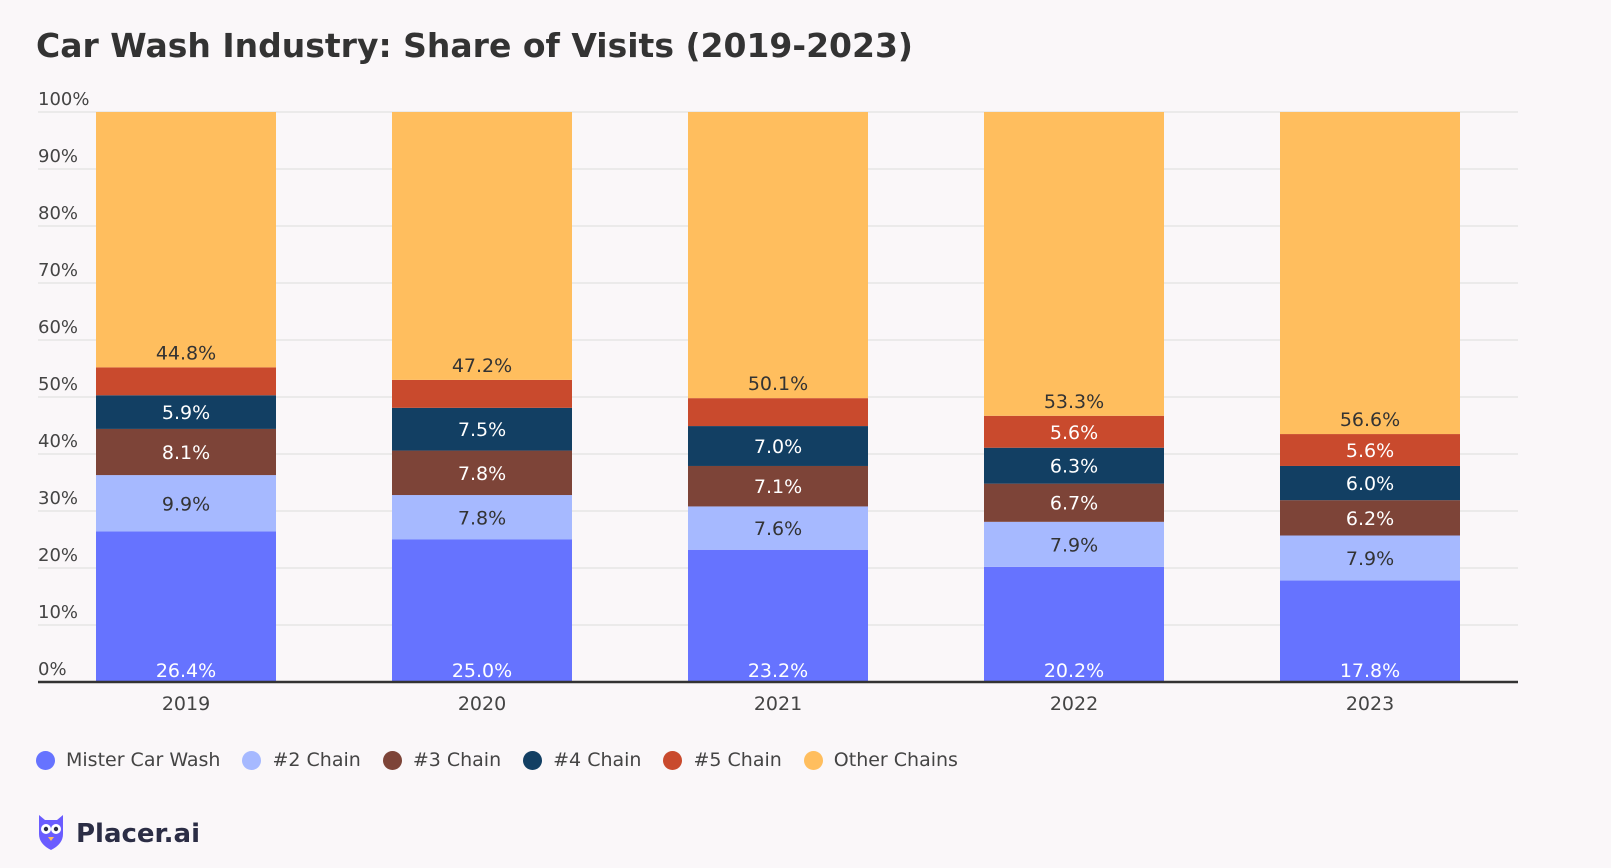 The image size is (1611, 868). Describe the element at coordinates (482, 704) in the screenshot. I see `x-tick-label: 2020` at that location.